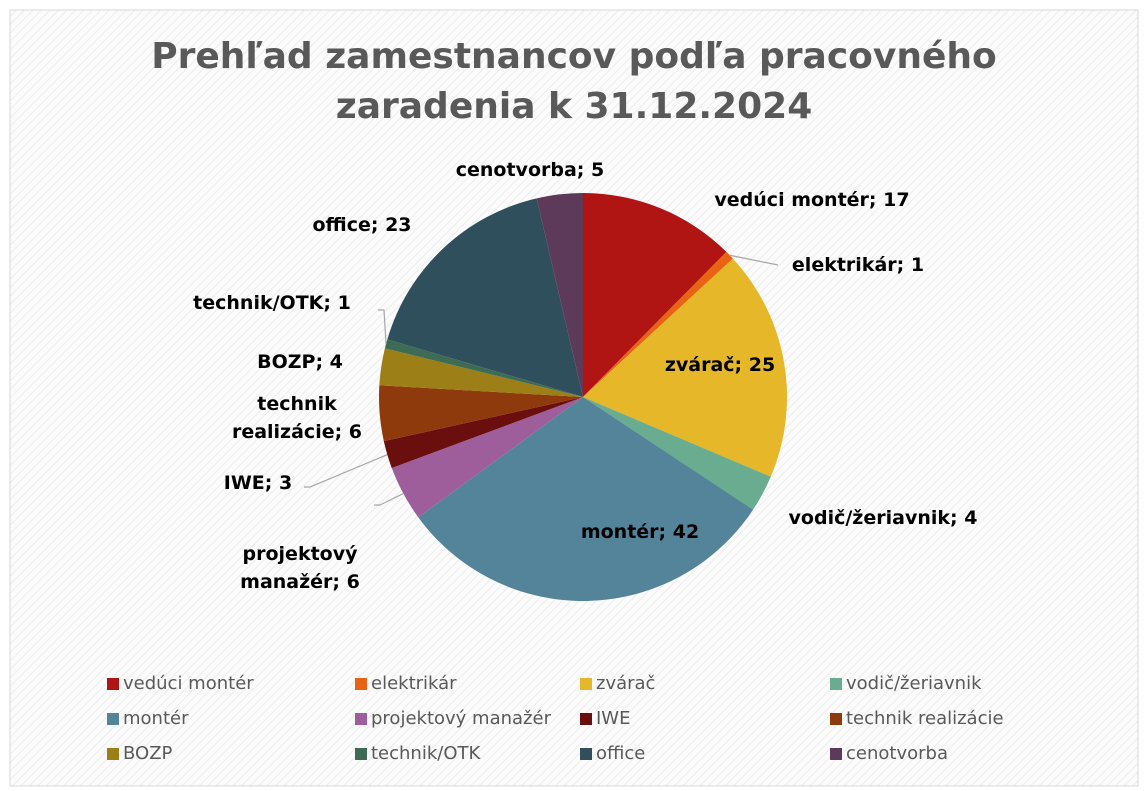  Describe the element at coordinates (258, 483) in the screenshot. I see `data-label: IWE; 3` at that location.